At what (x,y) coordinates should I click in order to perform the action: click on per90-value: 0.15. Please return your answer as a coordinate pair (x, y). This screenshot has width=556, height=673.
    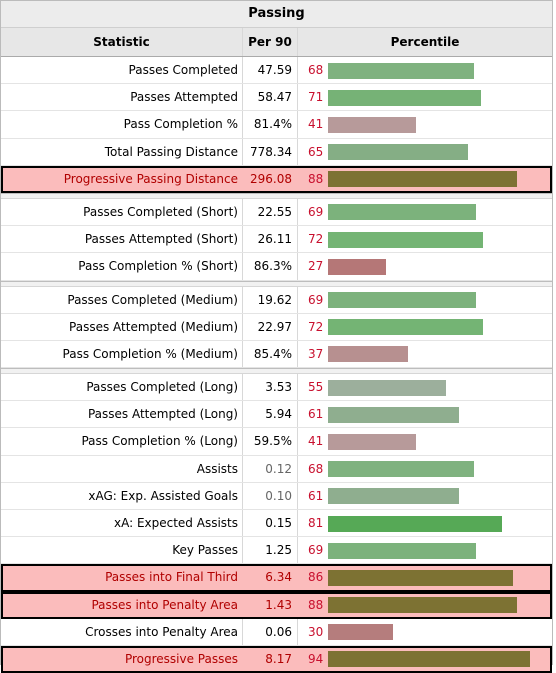
    Looking at the image, I should click on (270, 523).